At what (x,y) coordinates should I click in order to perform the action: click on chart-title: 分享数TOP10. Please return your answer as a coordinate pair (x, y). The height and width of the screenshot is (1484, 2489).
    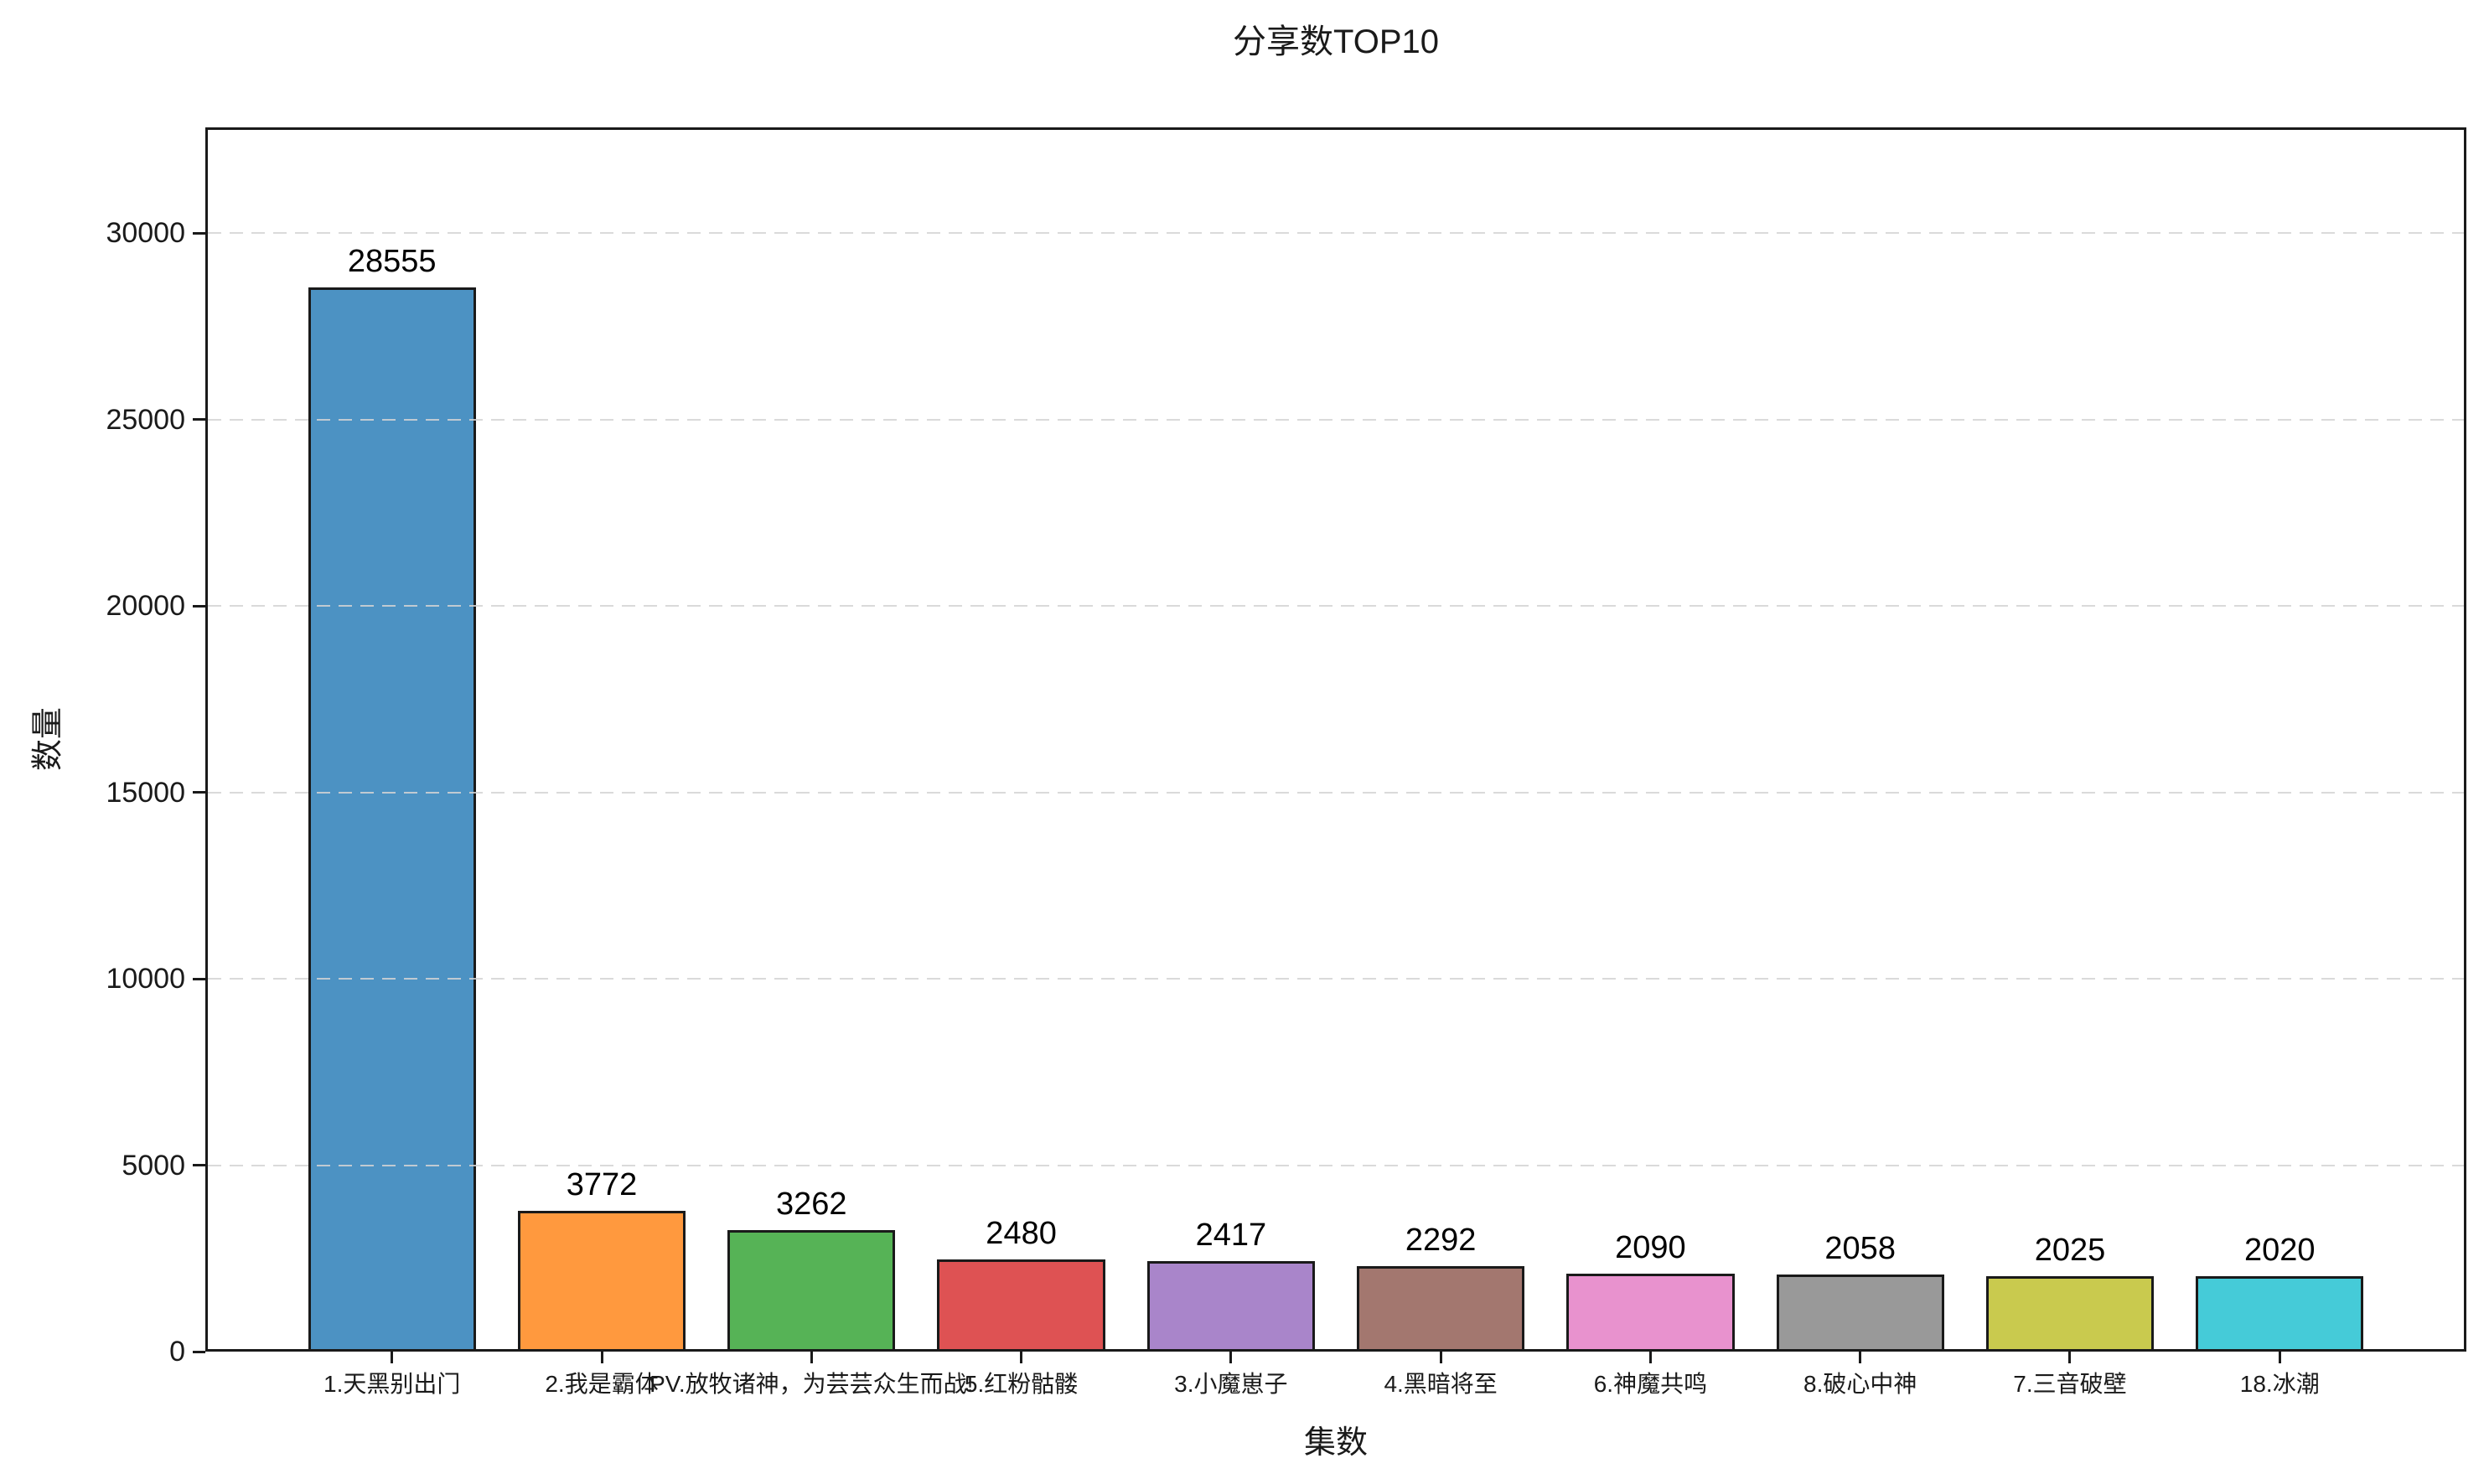
    Looking at the image, I should click on (1336, 42).